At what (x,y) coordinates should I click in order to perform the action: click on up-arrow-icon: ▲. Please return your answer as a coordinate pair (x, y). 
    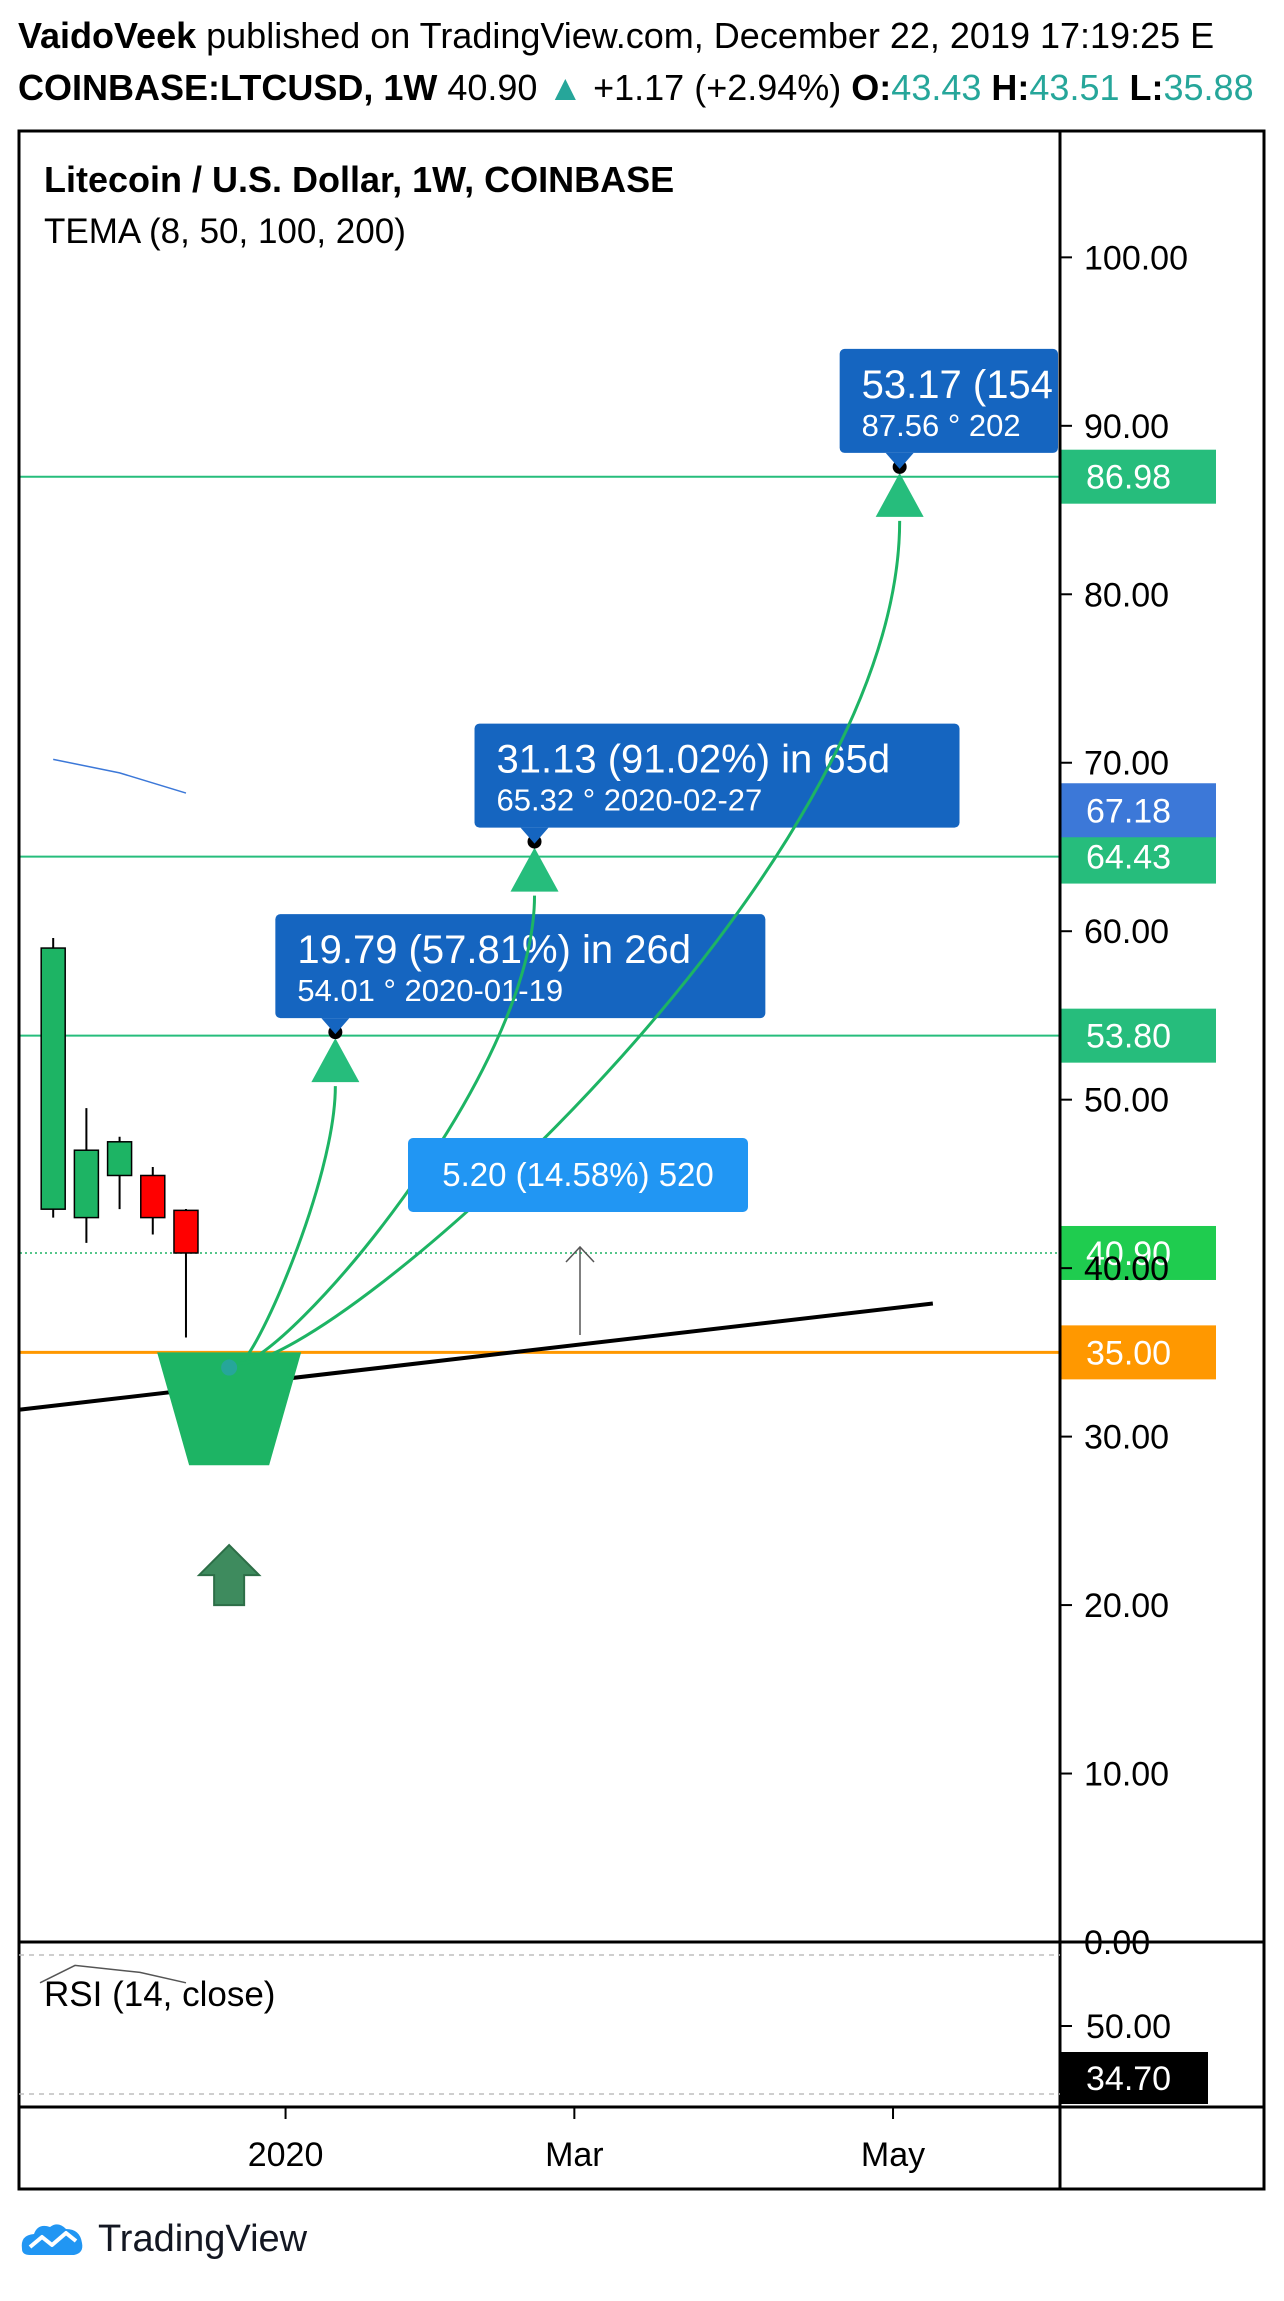
    Looking at the image, I should click on (565, 87).